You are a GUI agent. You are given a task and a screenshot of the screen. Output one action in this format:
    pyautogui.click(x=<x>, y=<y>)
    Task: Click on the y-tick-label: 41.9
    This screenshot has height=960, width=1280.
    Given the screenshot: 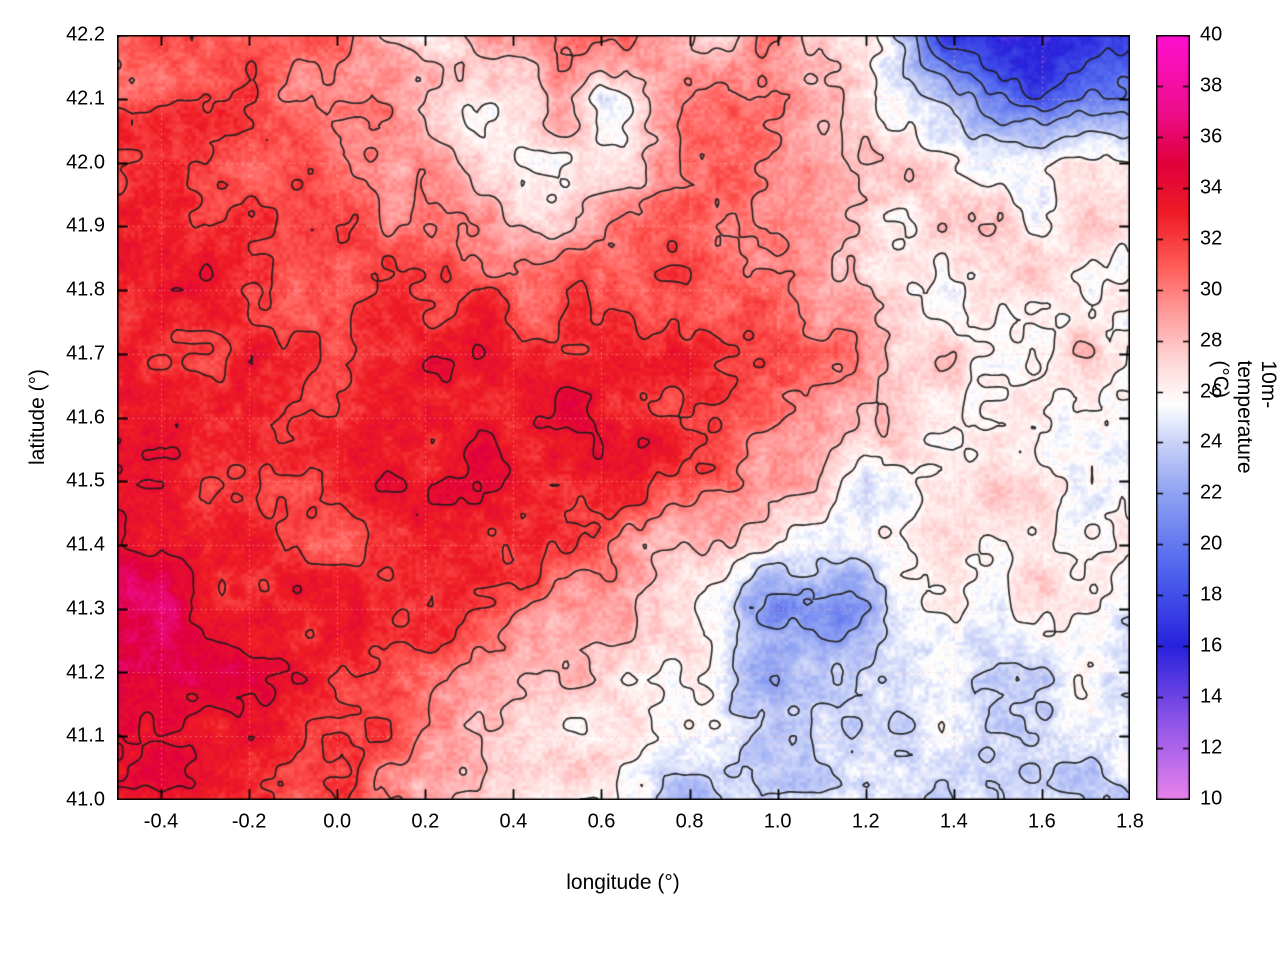 What is the action you would take?
    pyautogui.click(x=85, y=225)
    